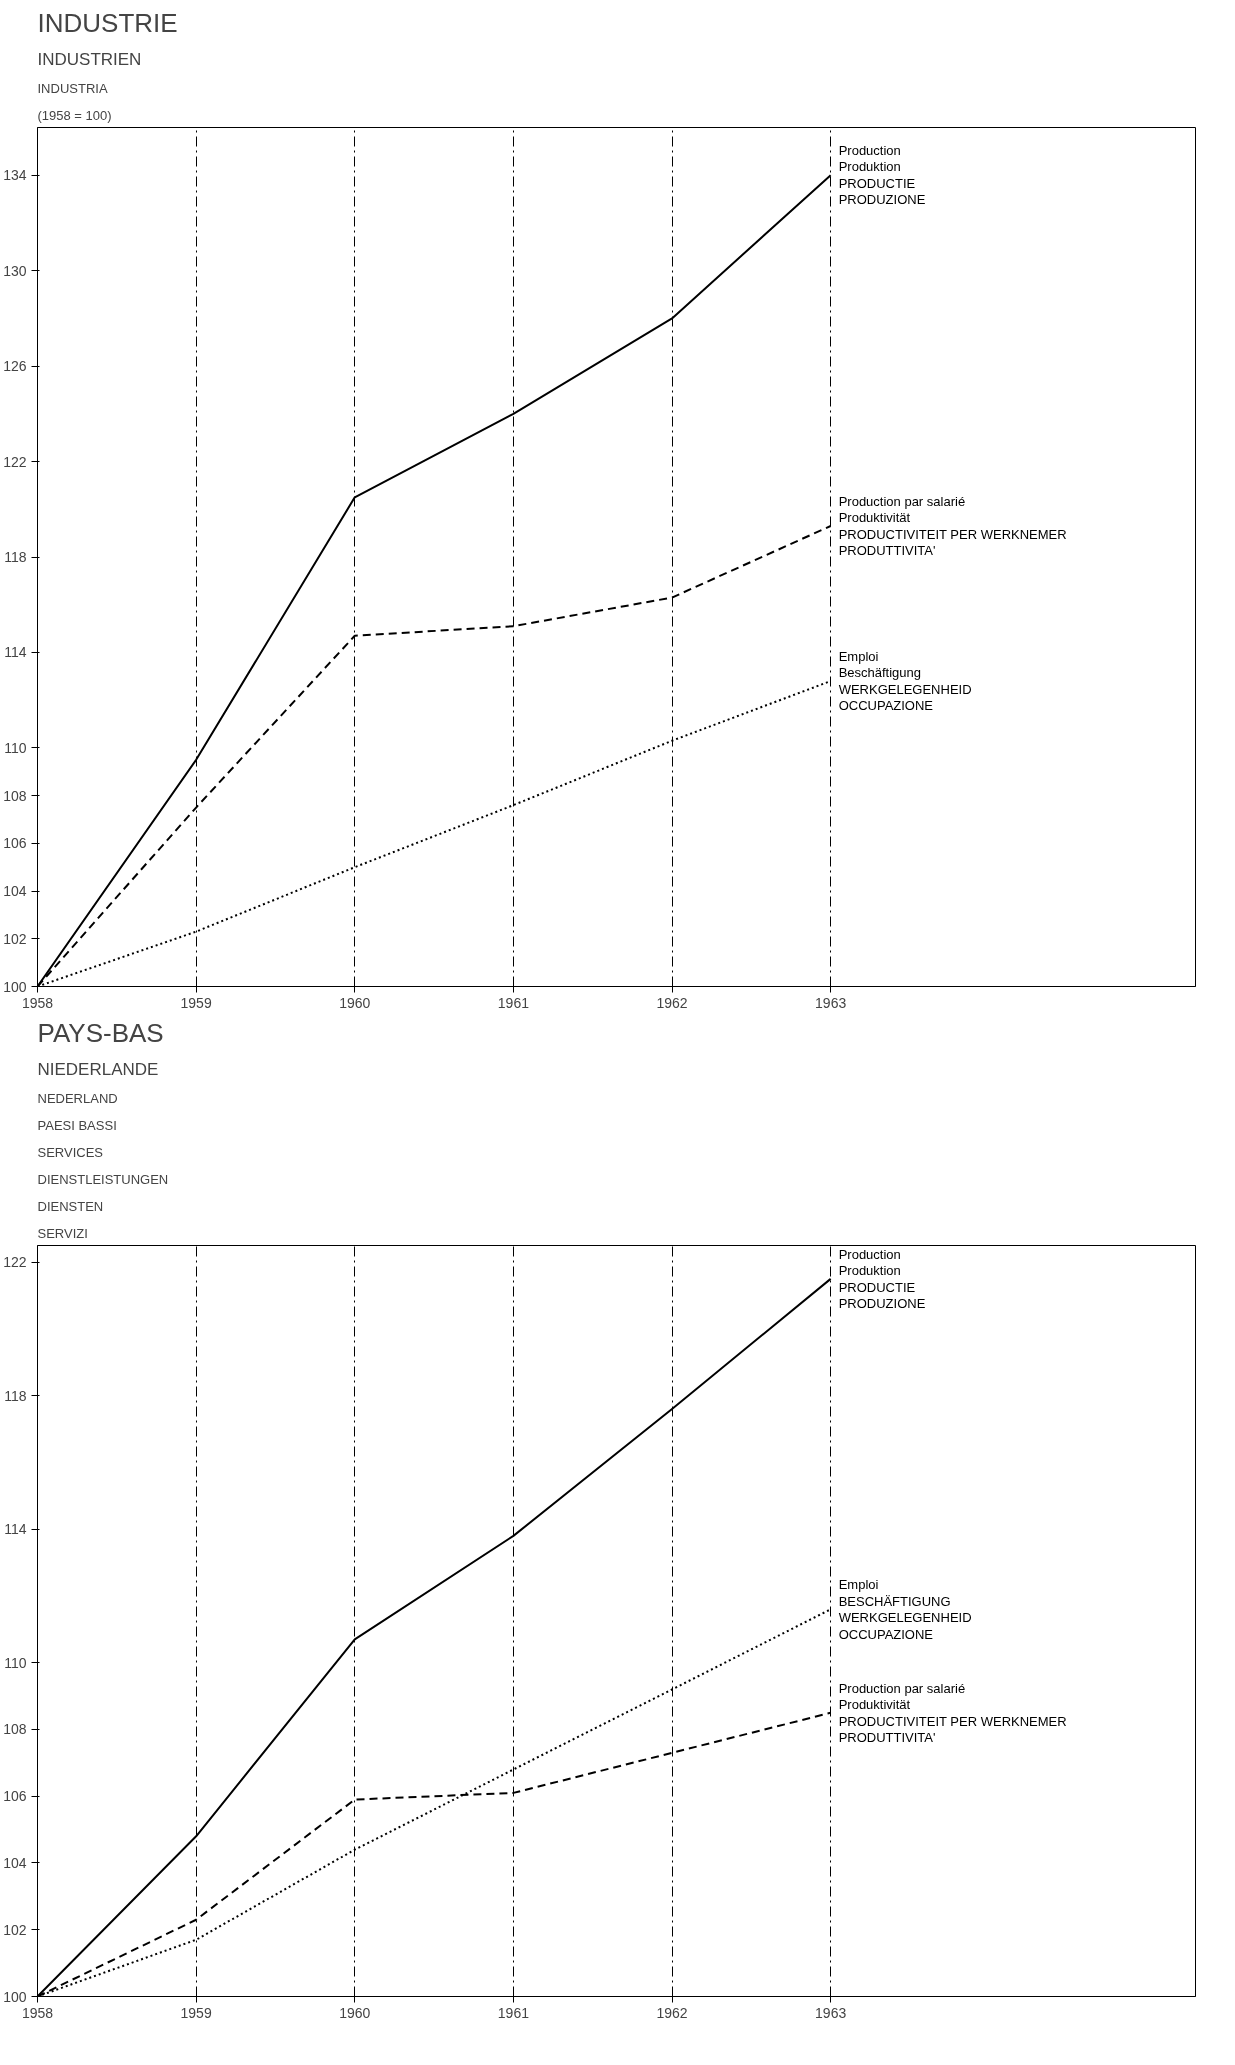 This screenshot has height=2065, width=1235. What do you see at coordinates (100, 1032) in the screenshot?
I see `chart-title: PAYS-BAS` at bounding box center [100, 1032].